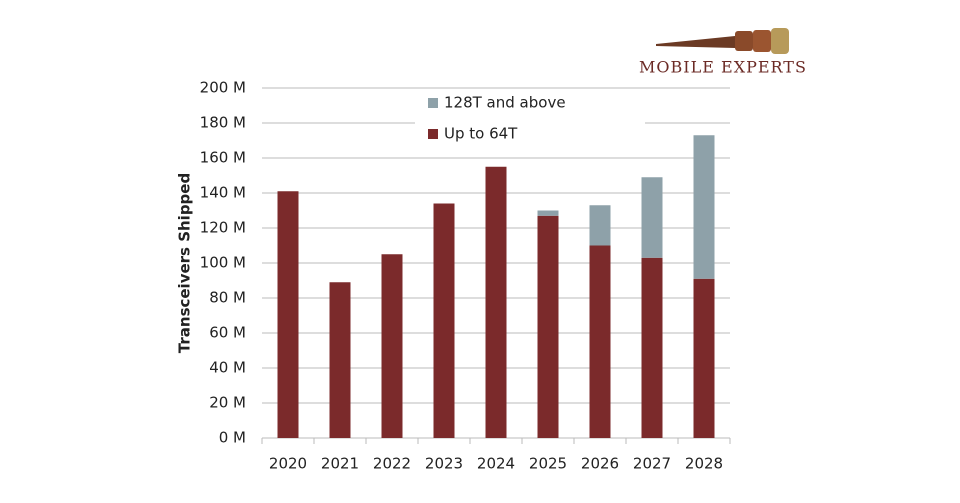 This screenshot has width=960, height=503. What do you see at coordinates (227, 298) in the screenshot?
I see `y-tick-label: 80 M` at bounding box center [227, 298].